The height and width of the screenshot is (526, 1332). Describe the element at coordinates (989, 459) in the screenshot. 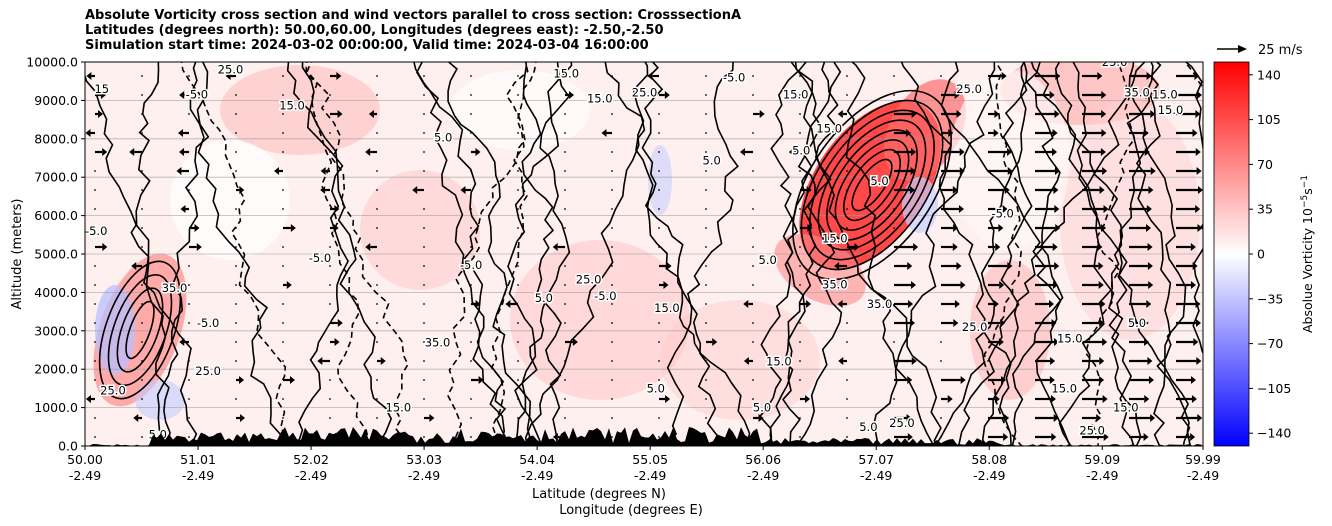

I see `x-tick-label-latitude: 58.08` at that location.